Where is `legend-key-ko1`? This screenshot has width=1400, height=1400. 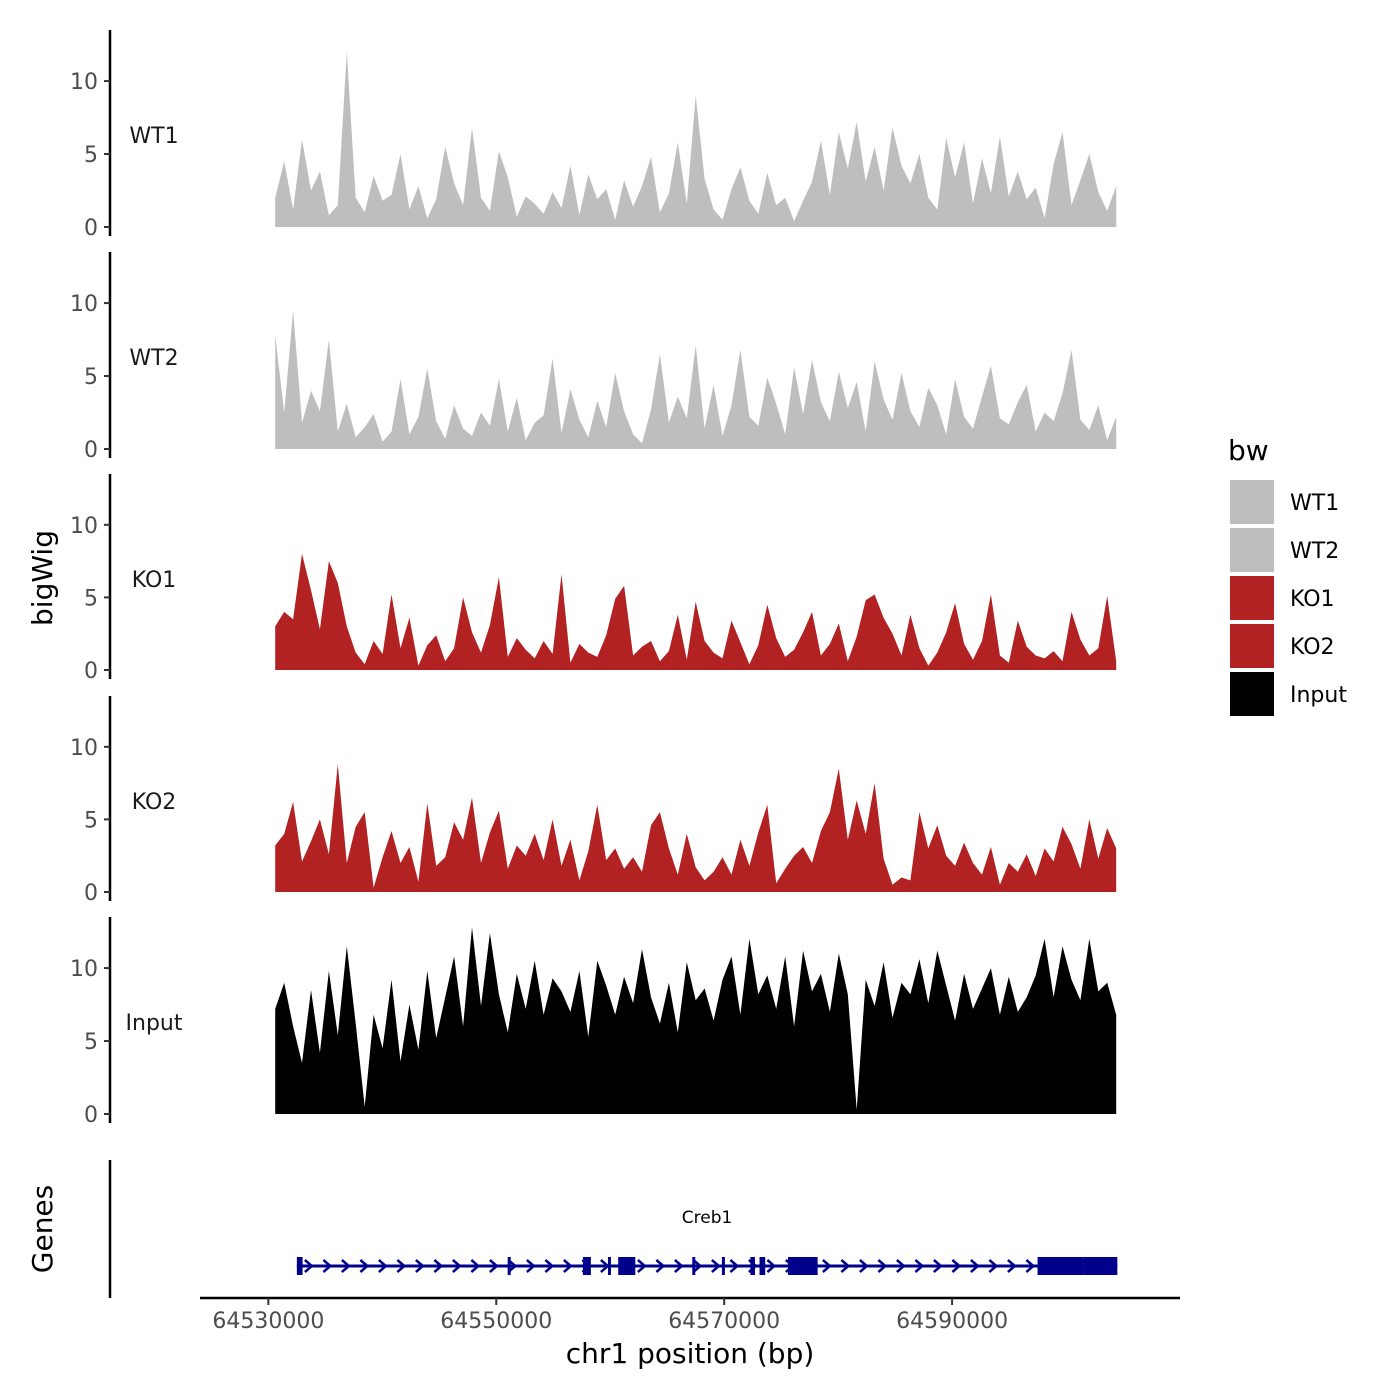 legend-key-ko1 is located at coordinates (1252, 598).